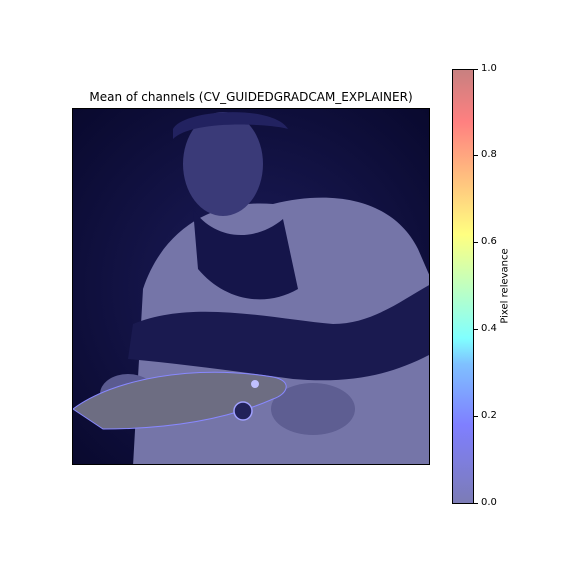 This screenshot has width=576, height=576. Describe the element at coordinates (278, 333) in the screenshot. I see `jacket-stripe` at that location.